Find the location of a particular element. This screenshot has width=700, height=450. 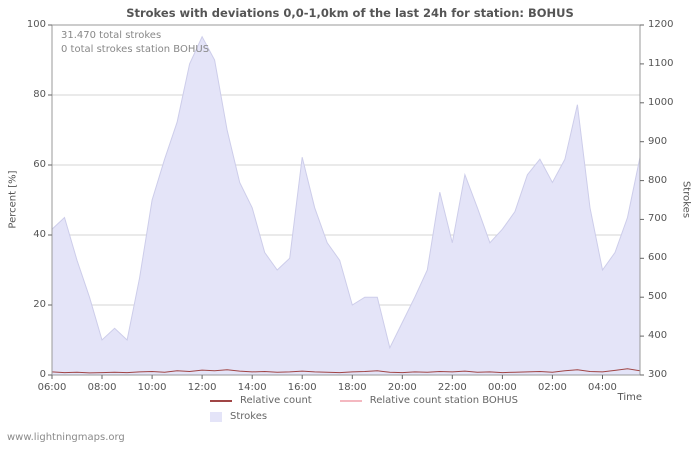

right-axis-tick-label: 1000 is located at coordinates (661, 102).